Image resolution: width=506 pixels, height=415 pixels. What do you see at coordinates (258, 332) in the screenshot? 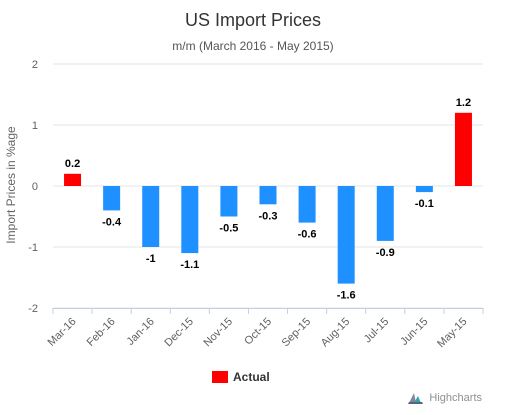
I see `x-tick-label: Oct-15` at bounding box center [258, 332].